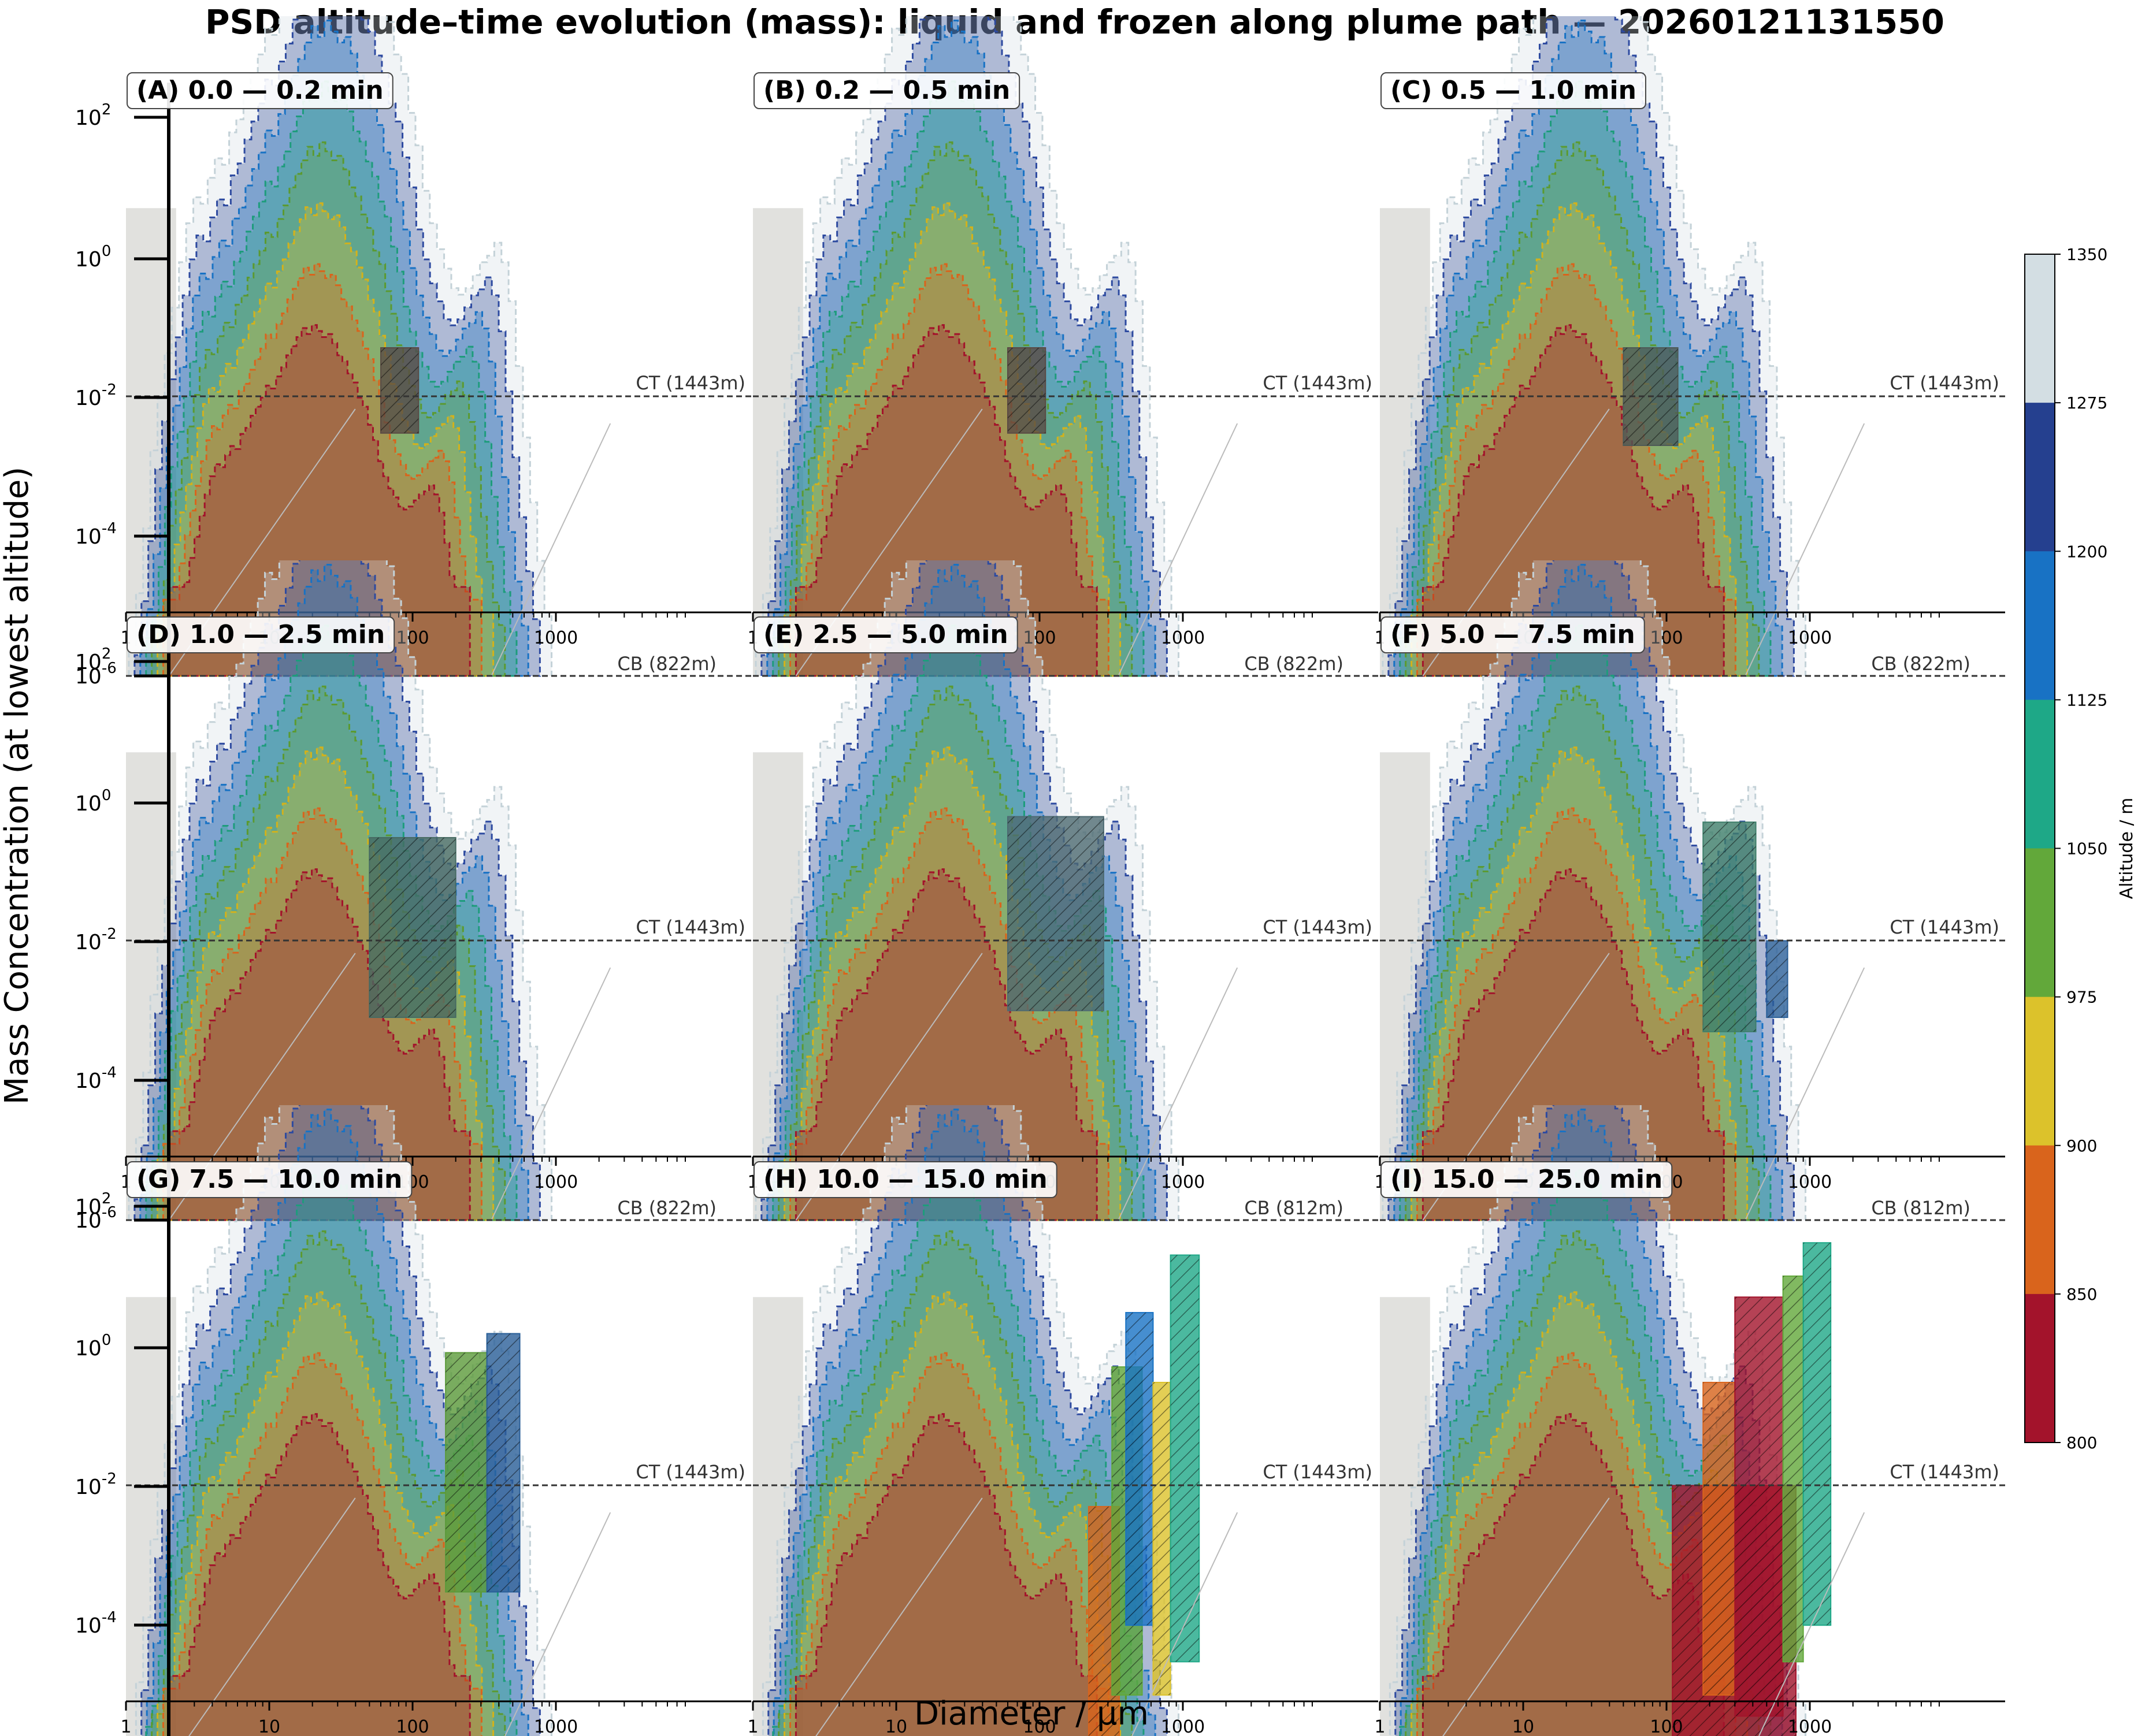 The image size is (2149, 1736). Describe the element at coordinates (96, 534) in the screenshot. I see `y-tick-label: 10⁻⁴` at that location.